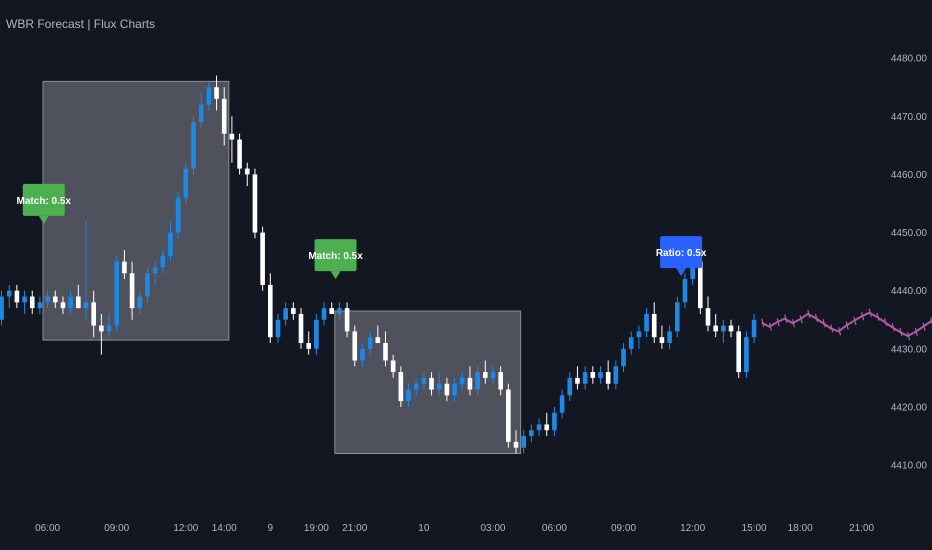 The height and width of the screenshot is (550, 932). Describe the element at coordinates (424, 528) in the screenshot. I see `x-tick-label: 10` at that location.